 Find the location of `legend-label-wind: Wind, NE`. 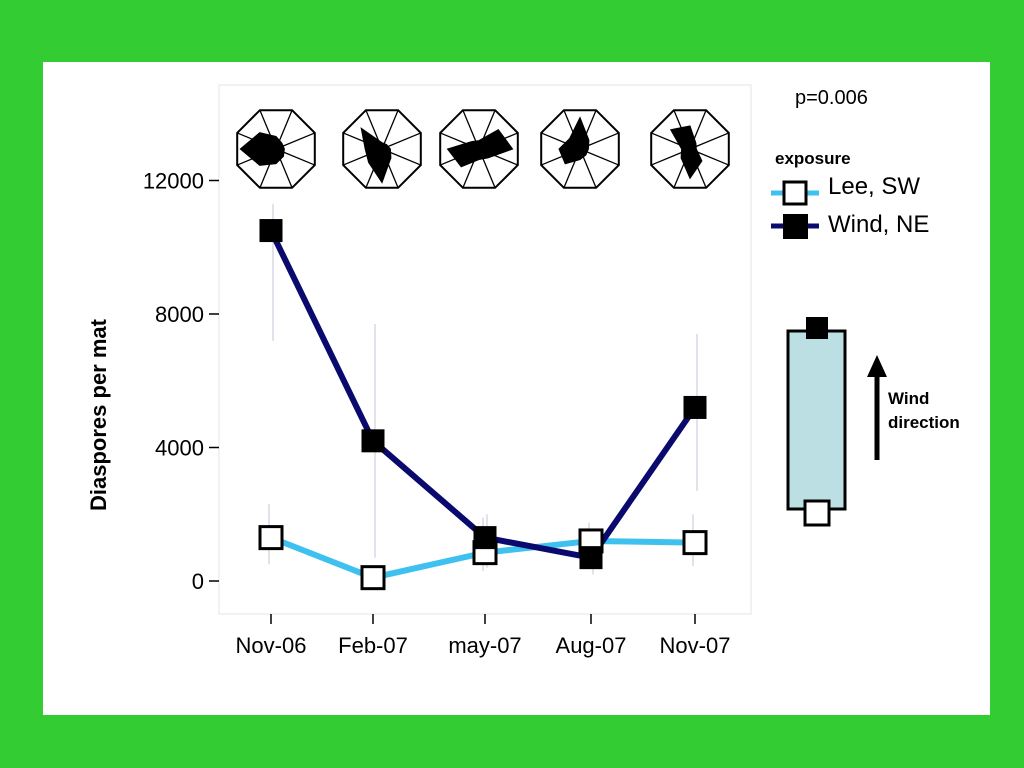

legend-label-wind: Wind, NE is located at coordinates (878, 224).